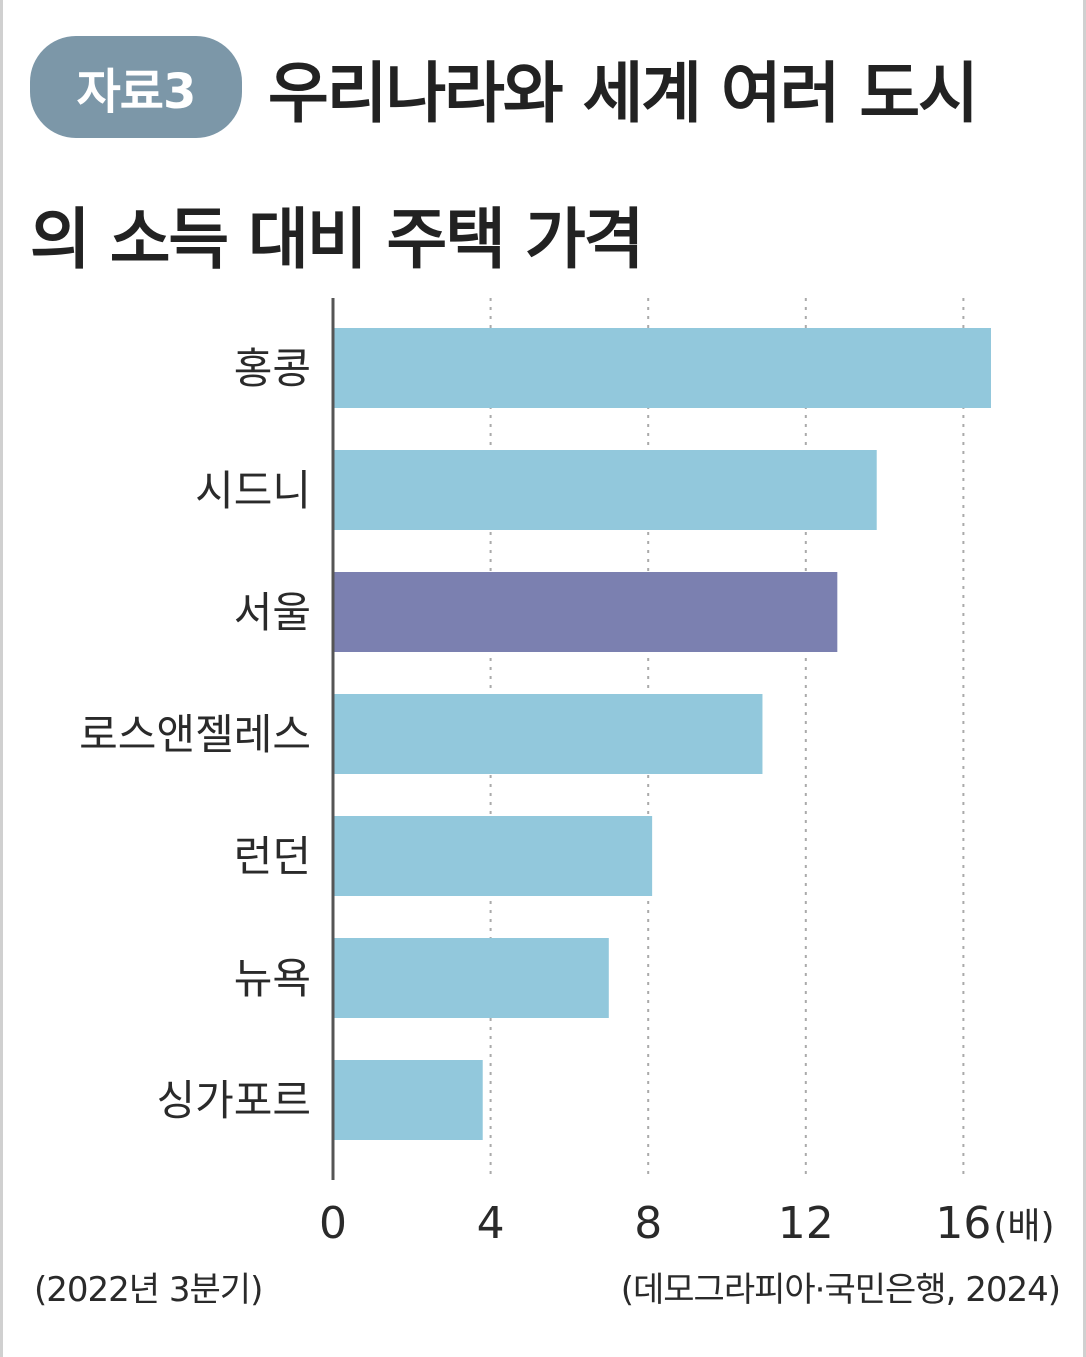  I want to click on x-tick-label-12: 12, so click(806, 1223).